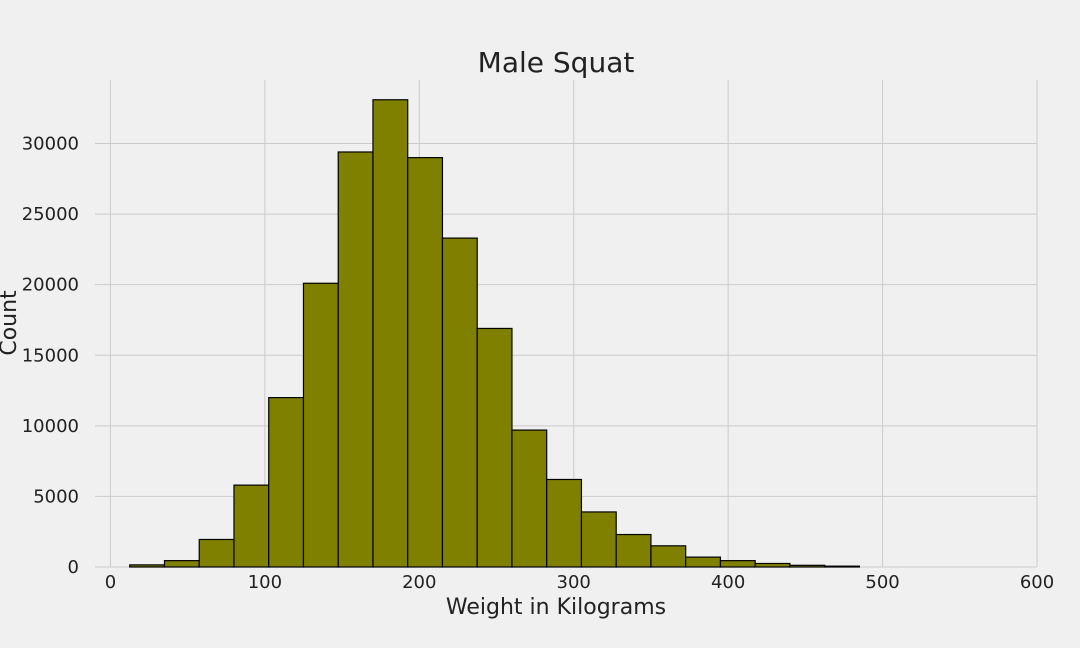  I want to click on x-tick-labels: 0 100 200 300 400 500 600, so click(579, 582).